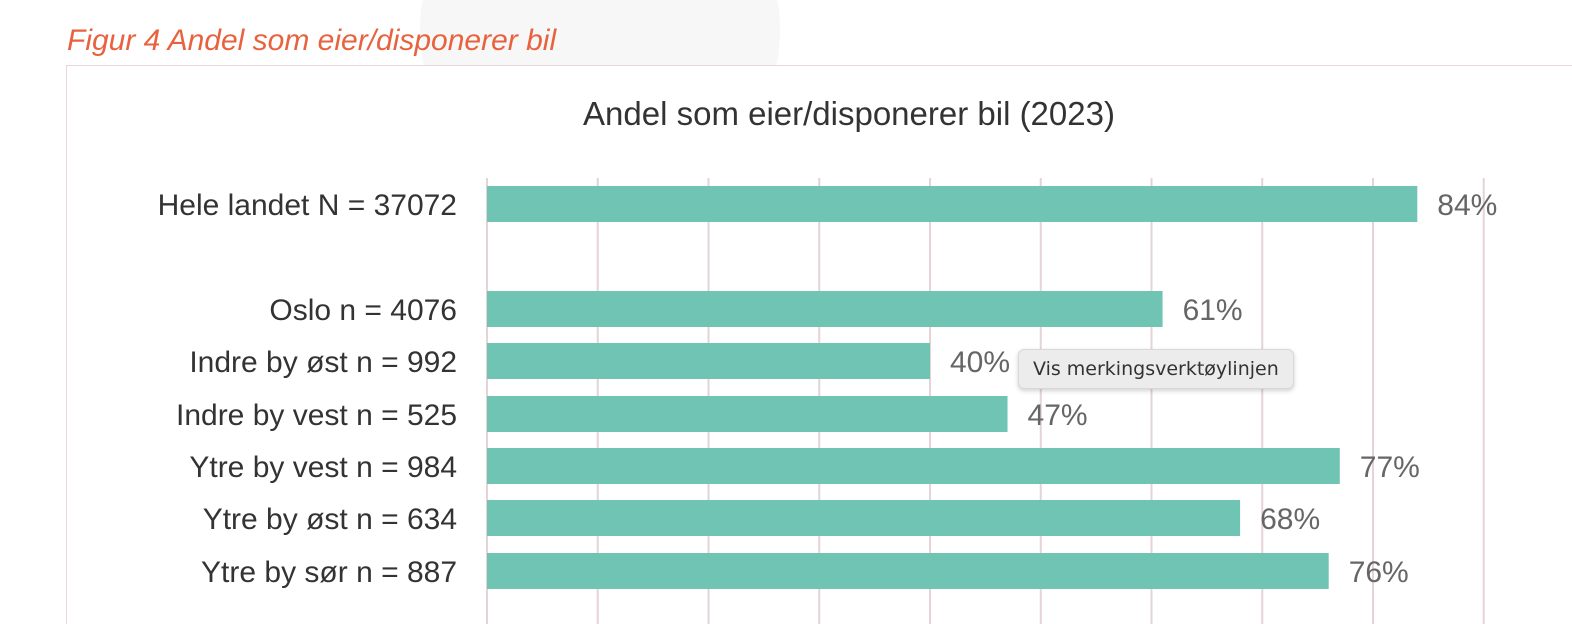 This screenshot has width=1572, height=624. What do you see at coordinates (1213, 310) in the screenshot?
I see `value-label-1: 61%` at bounding box center [1213, 310].